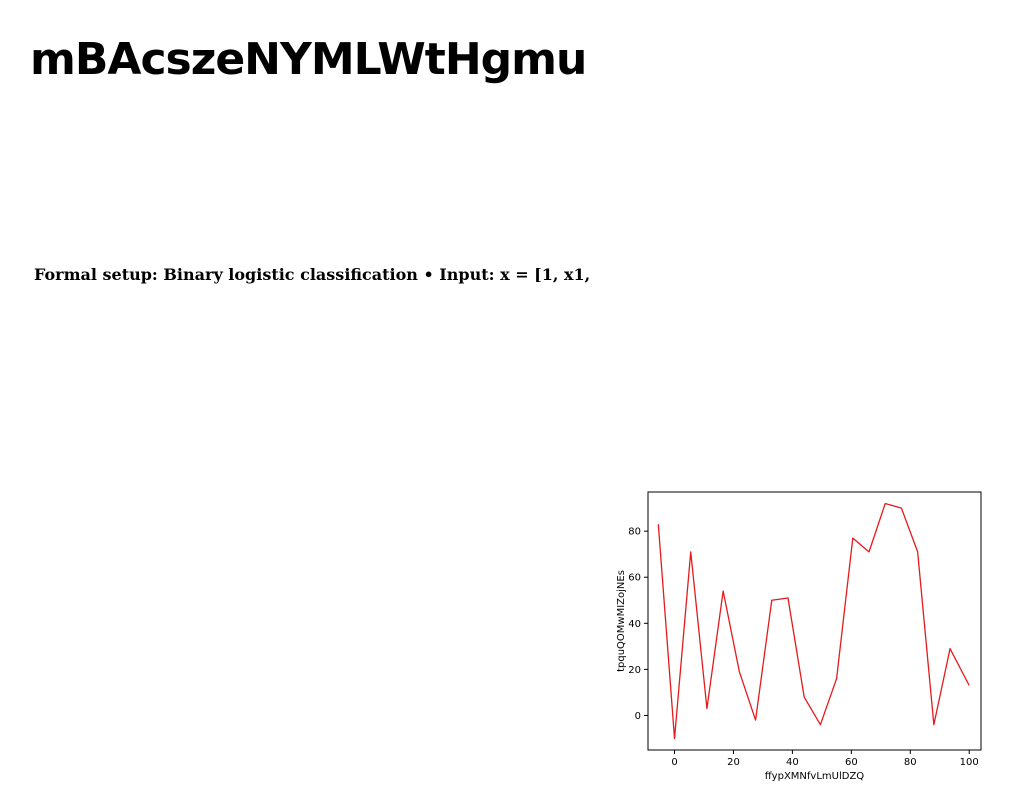 The height and width of the screenshot is (788, 1024). Describe the element at coordinates (674, 762) in the screenshot. I see `x-tick-label: 0` at that location.